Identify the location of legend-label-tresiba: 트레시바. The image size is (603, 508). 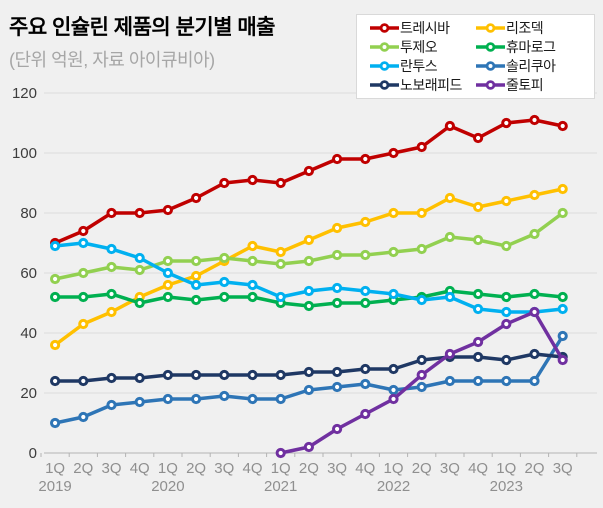
(425, 27).